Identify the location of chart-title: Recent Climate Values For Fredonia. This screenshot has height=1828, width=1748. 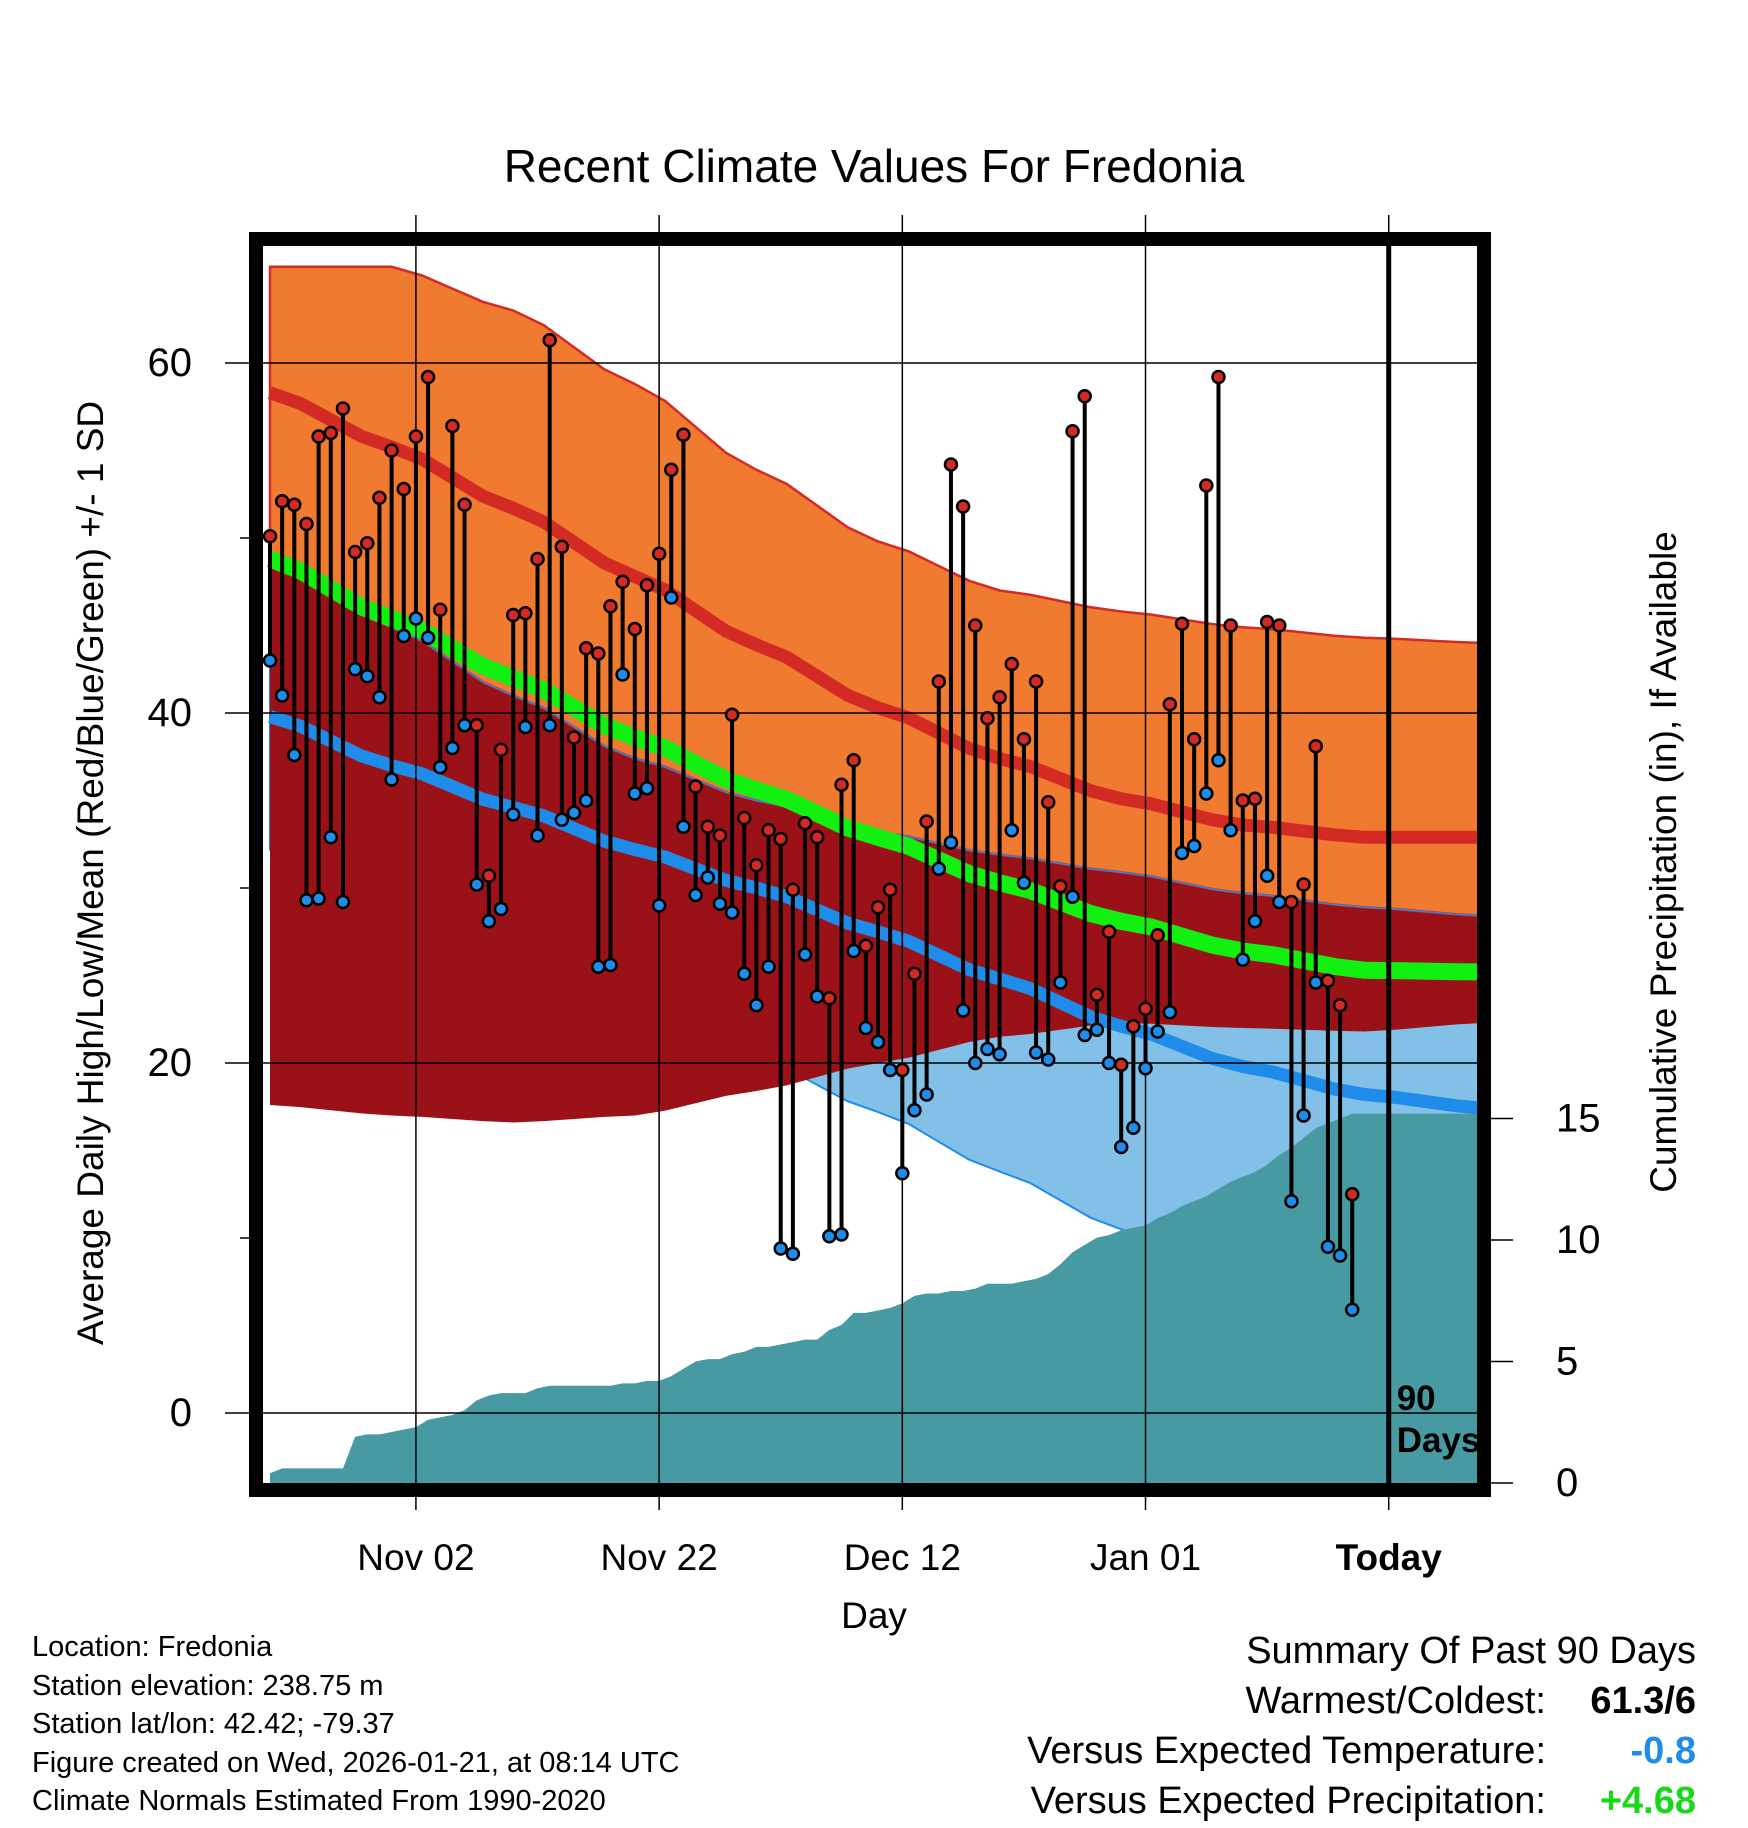
(874, 166).